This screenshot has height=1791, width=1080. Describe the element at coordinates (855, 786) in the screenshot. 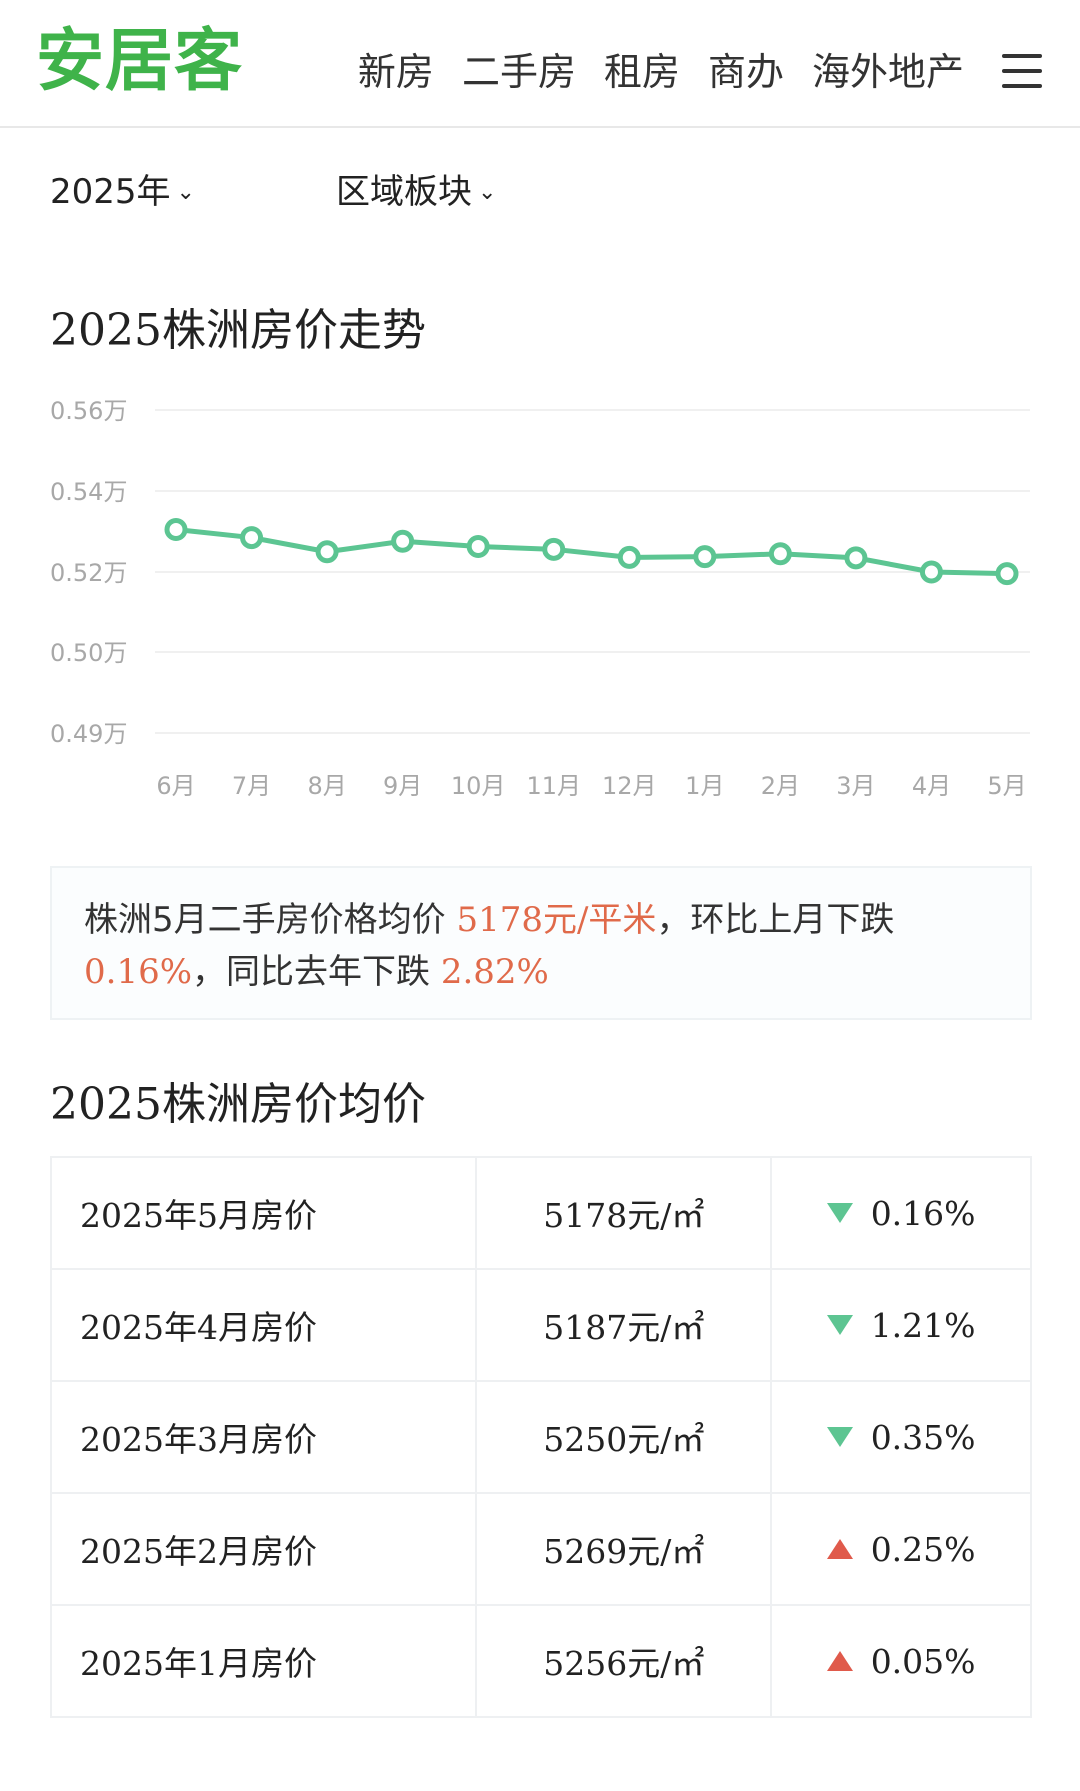

I see `x-tick-label: 3月` at that location.